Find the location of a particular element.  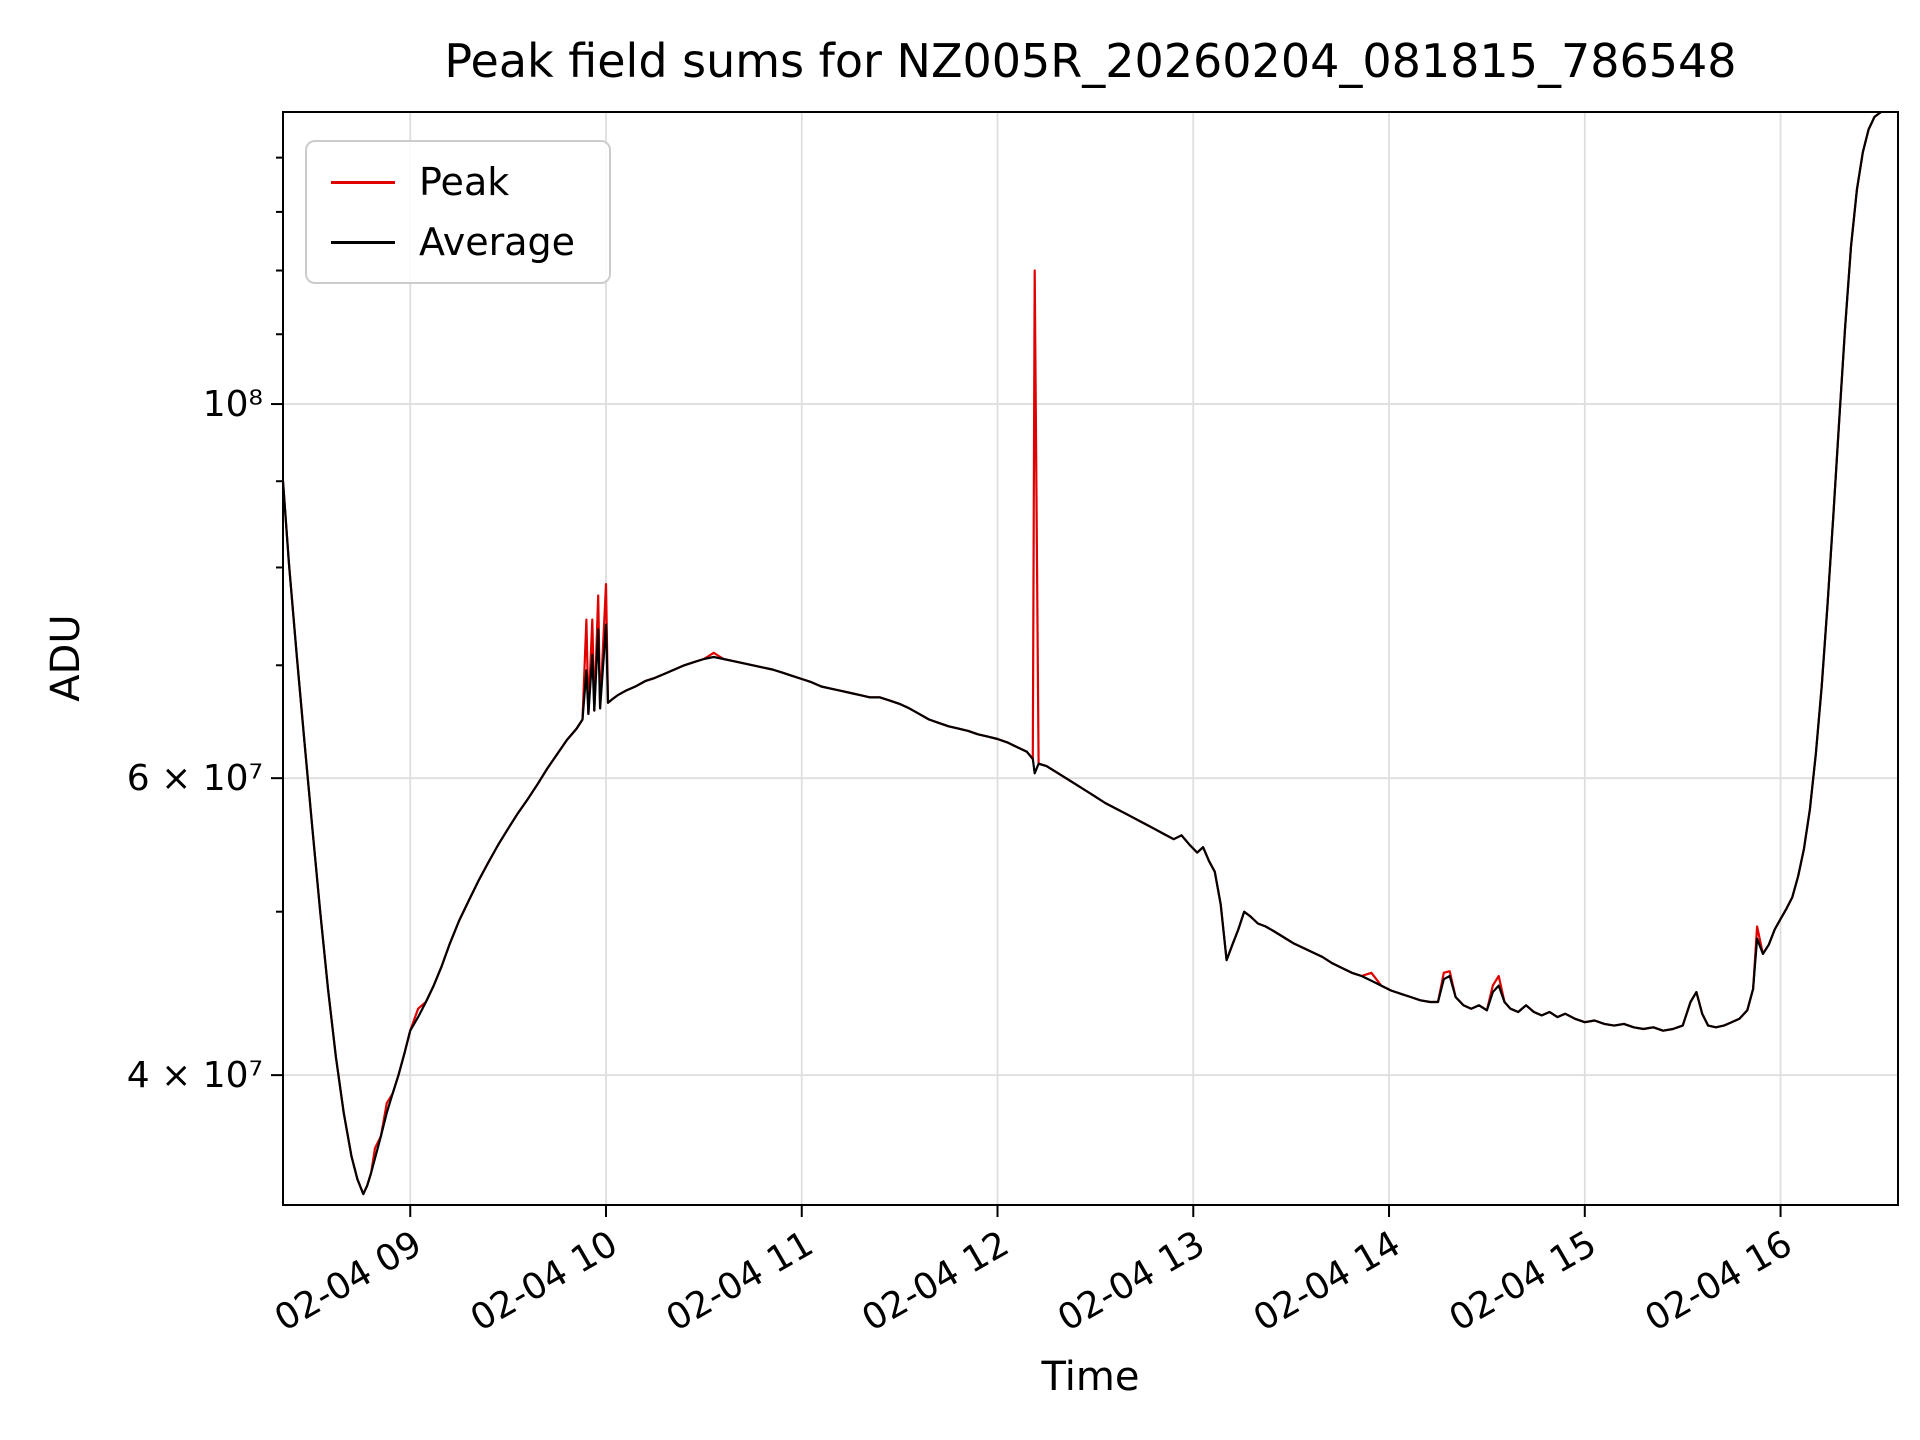

legend-item-average: Average is located at coordinates (453, 242).